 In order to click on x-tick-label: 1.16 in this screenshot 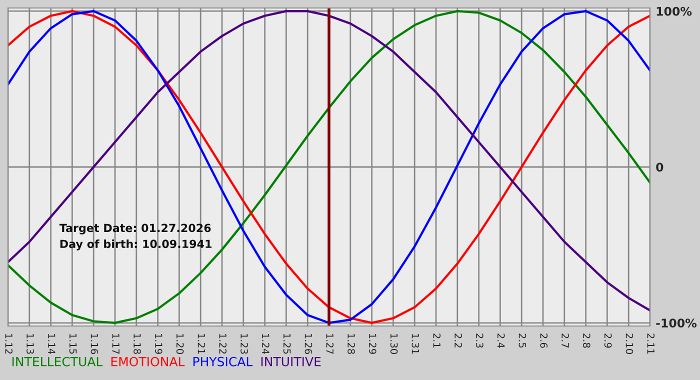, I will do `click(94, 344)`.